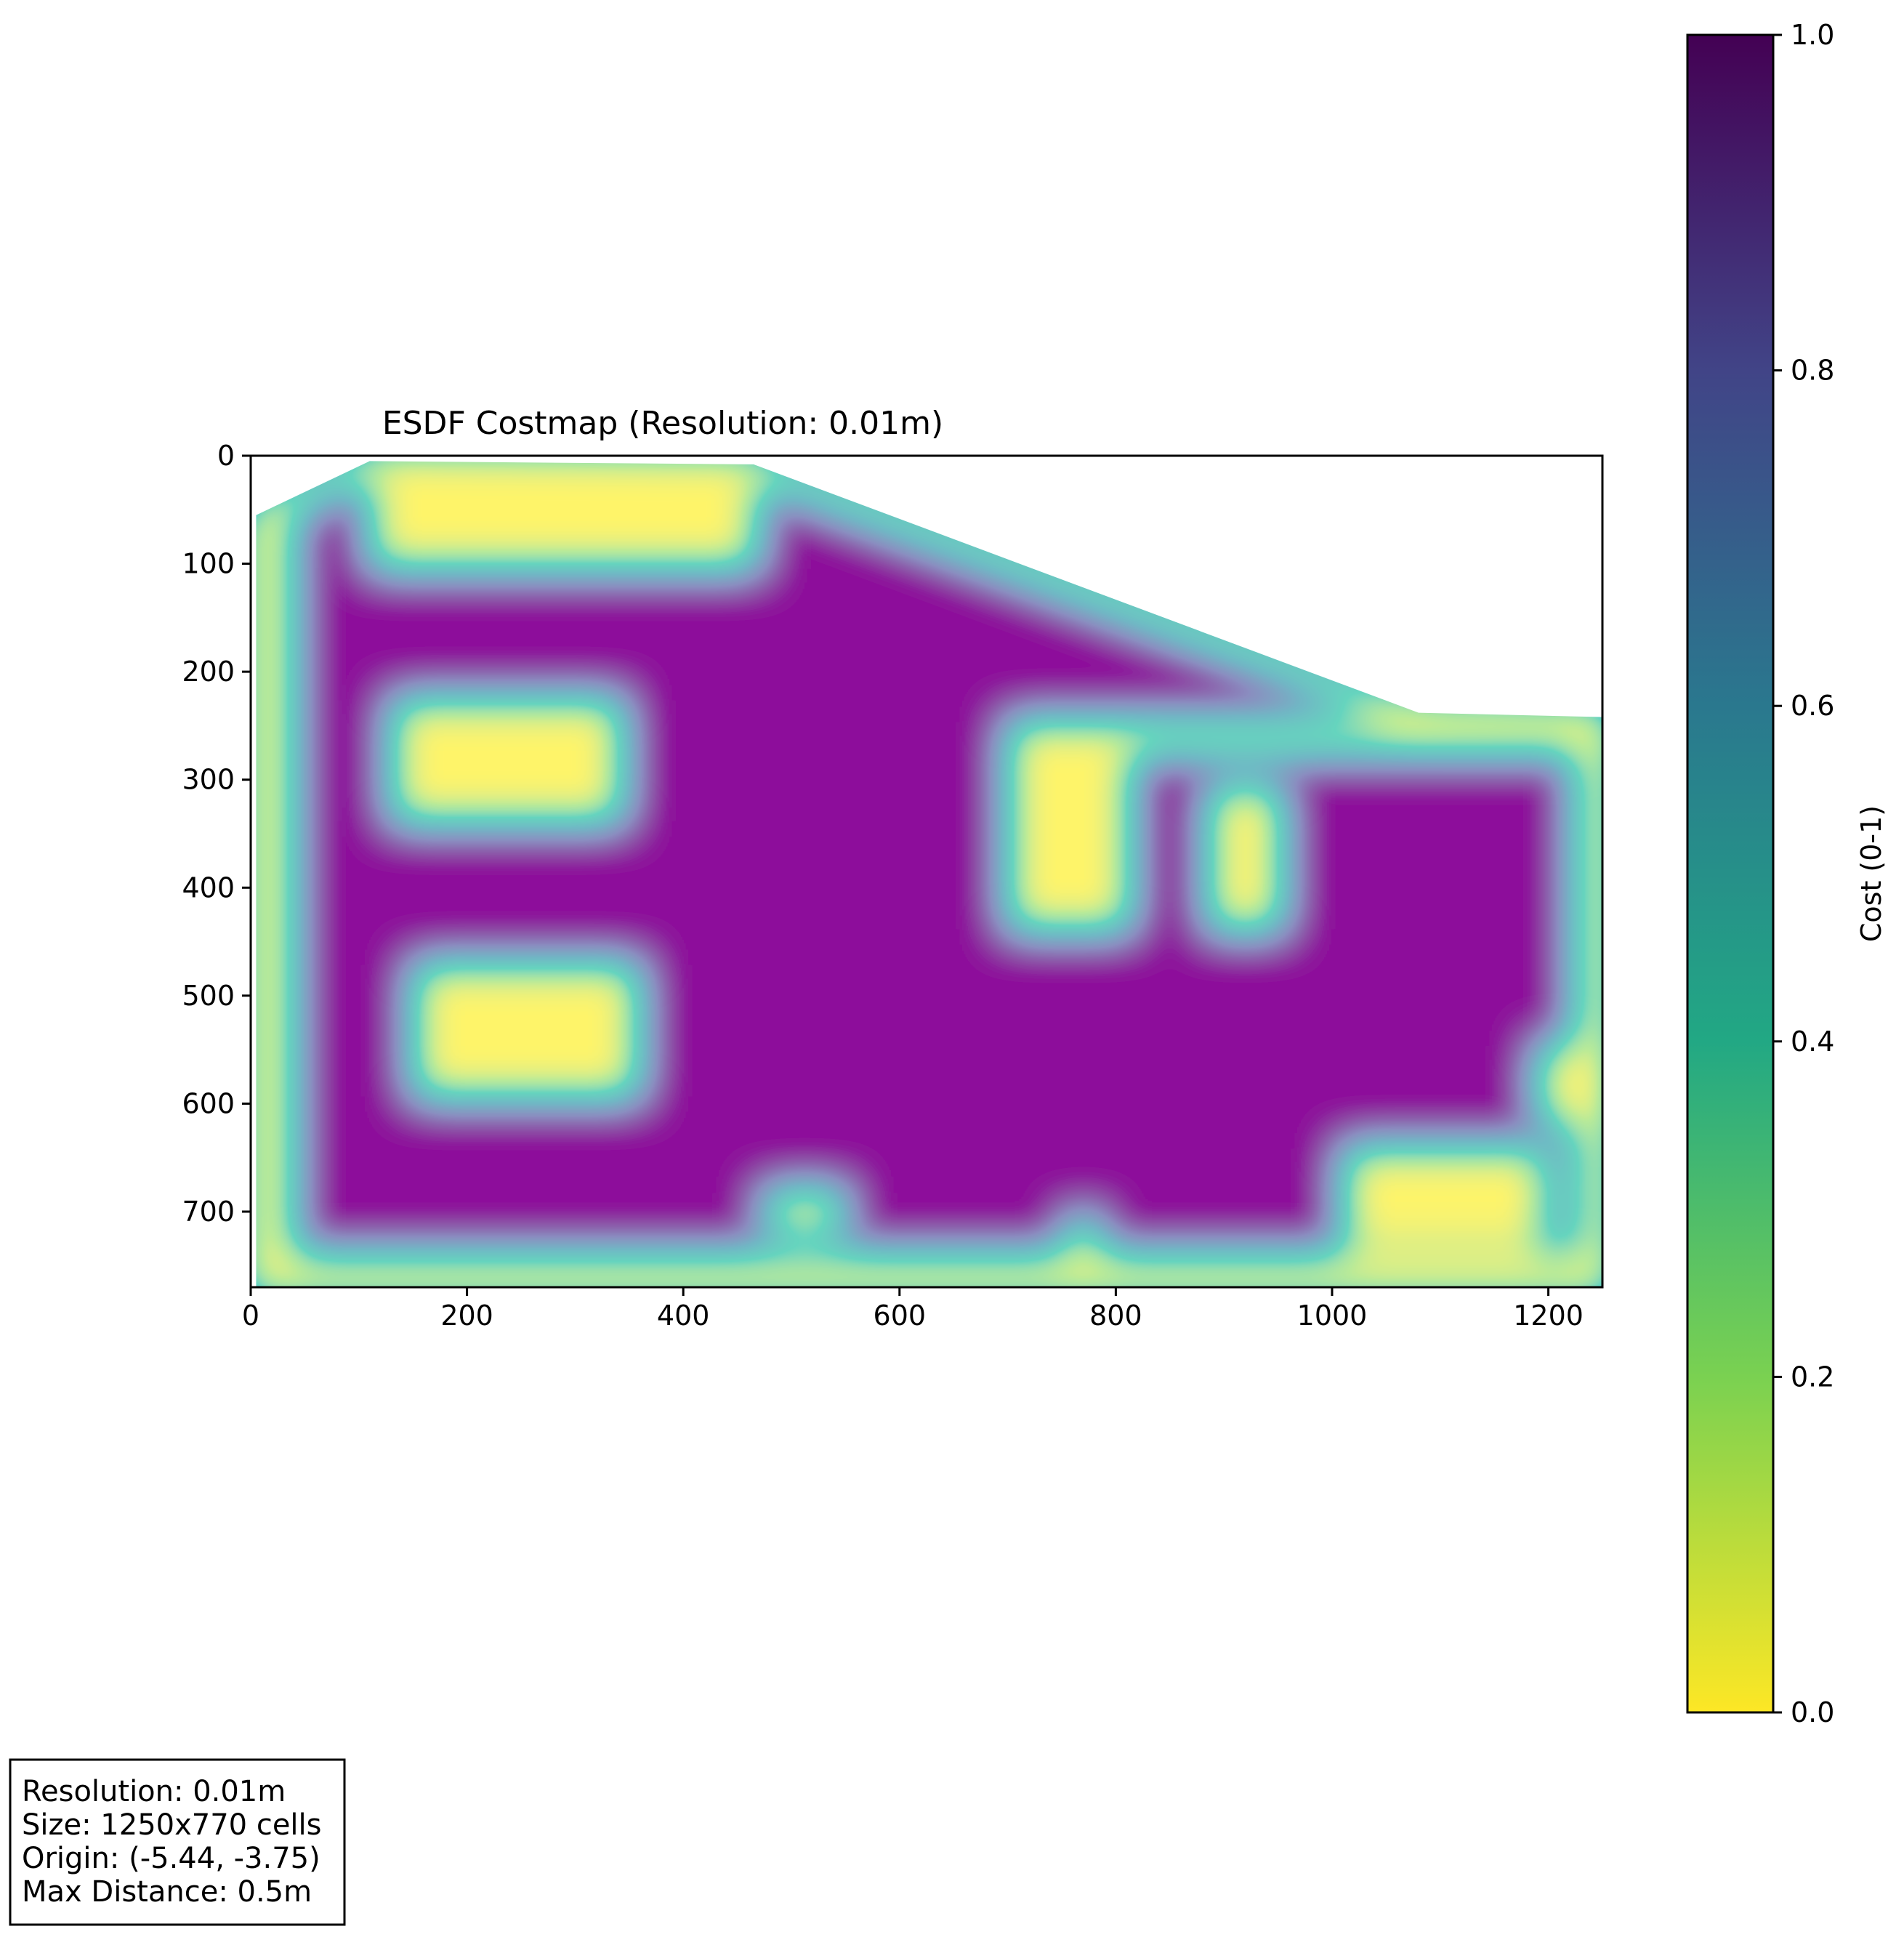 The width and height of the screenshot is (1904, 1937). Describe the element at coordinates (208, 996) in the screenshot. I see `y-tick-label: 500` at that location.